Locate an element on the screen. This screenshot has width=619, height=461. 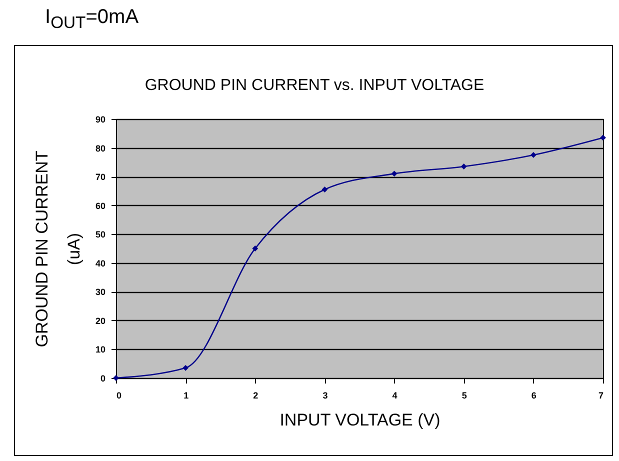
y-tick-label: 60 is located at coordinates (100, 205).